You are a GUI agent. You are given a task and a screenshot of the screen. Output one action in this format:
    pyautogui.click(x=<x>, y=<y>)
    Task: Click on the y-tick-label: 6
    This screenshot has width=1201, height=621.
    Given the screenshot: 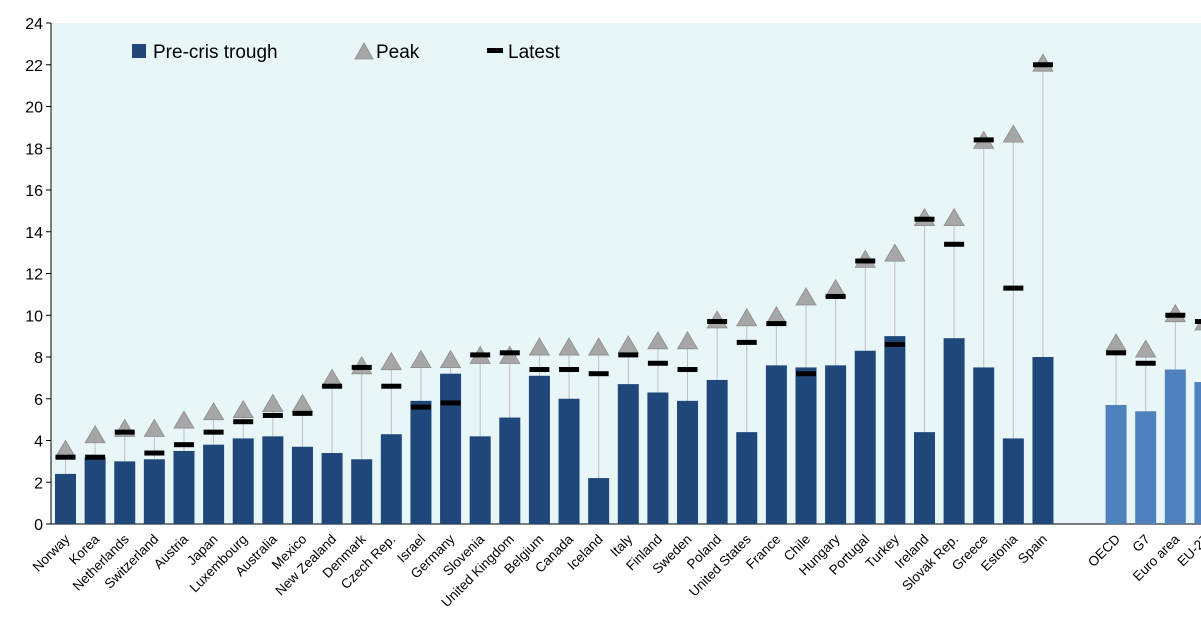 What is the action you would take?
    pyautogui.click(x=38, y=400)
    